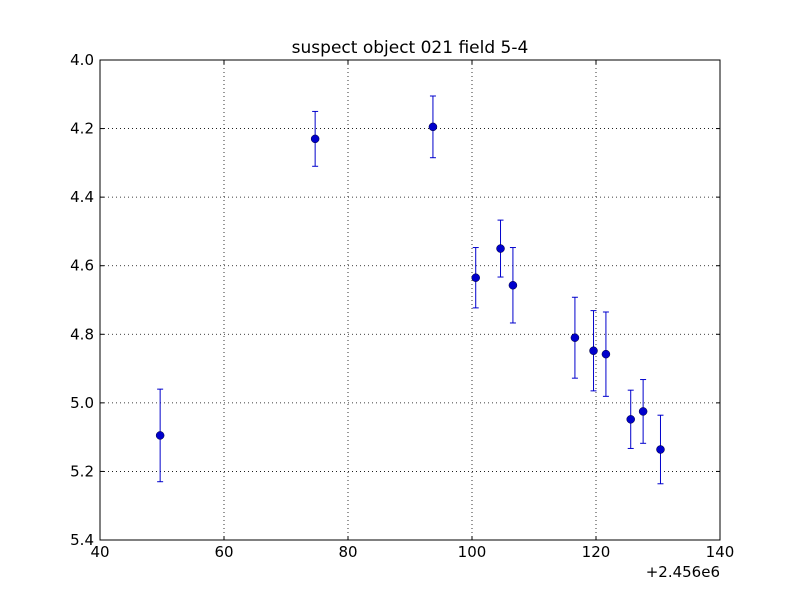  What do you see at coordinates (82, 540) in the screenshot?
I see `y-tick-label: 5.4` at bounding box center [82, 540].